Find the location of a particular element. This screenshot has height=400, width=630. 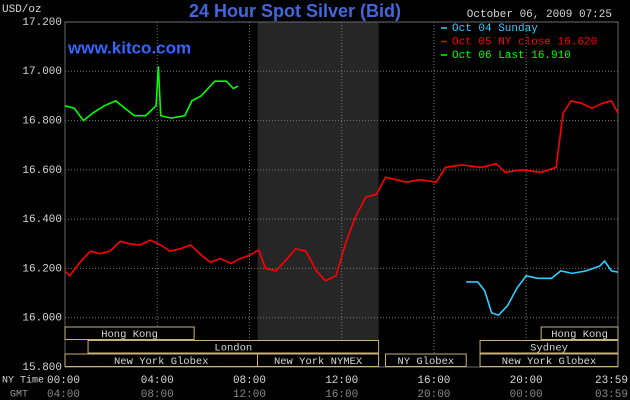

chart-title: 24 Hour Spot Silver (Bid) is located at coordinates (295, 11).